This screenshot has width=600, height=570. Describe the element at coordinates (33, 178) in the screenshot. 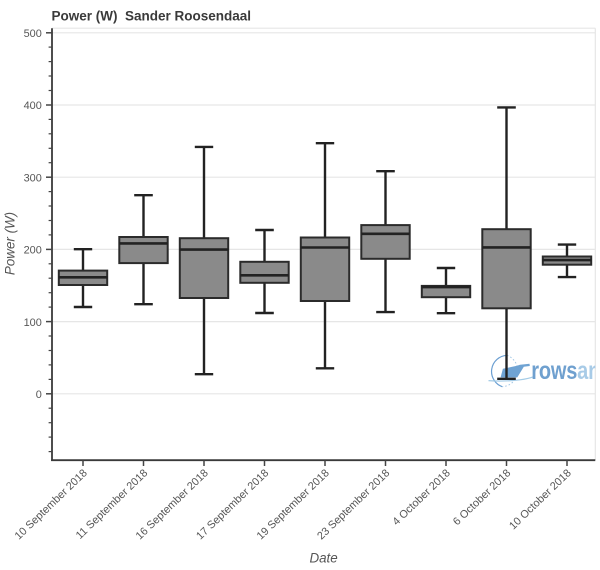

I see `svg-text: 300` at that location.